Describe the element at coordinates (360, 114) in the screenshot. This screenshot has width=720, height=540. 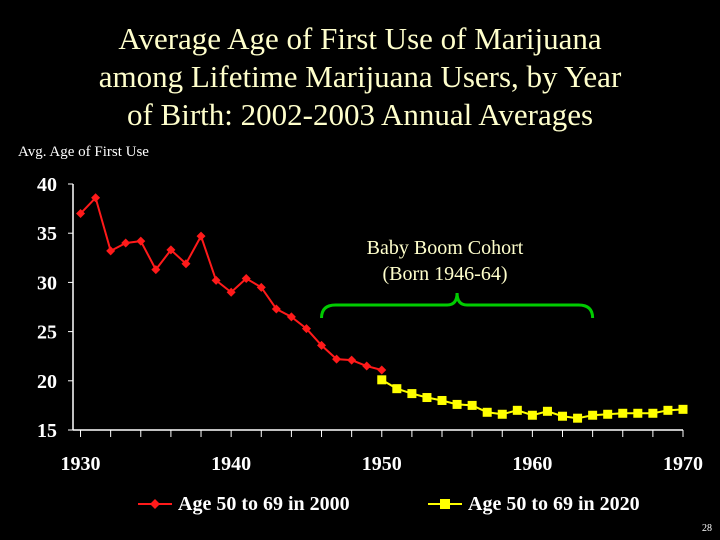
I see `title-line-3: of Birth: 2002-2003 Annual Averages` at that location.